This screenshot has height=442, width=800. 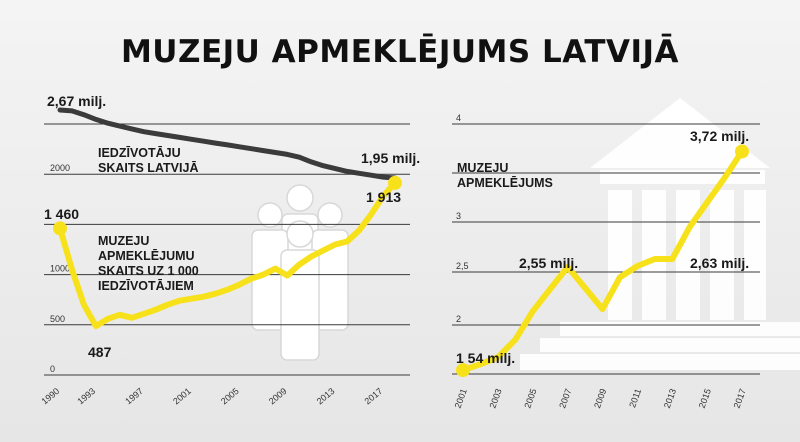 I want to click on chart1-y-tick-label: 2000, so click(x=60, y=168).